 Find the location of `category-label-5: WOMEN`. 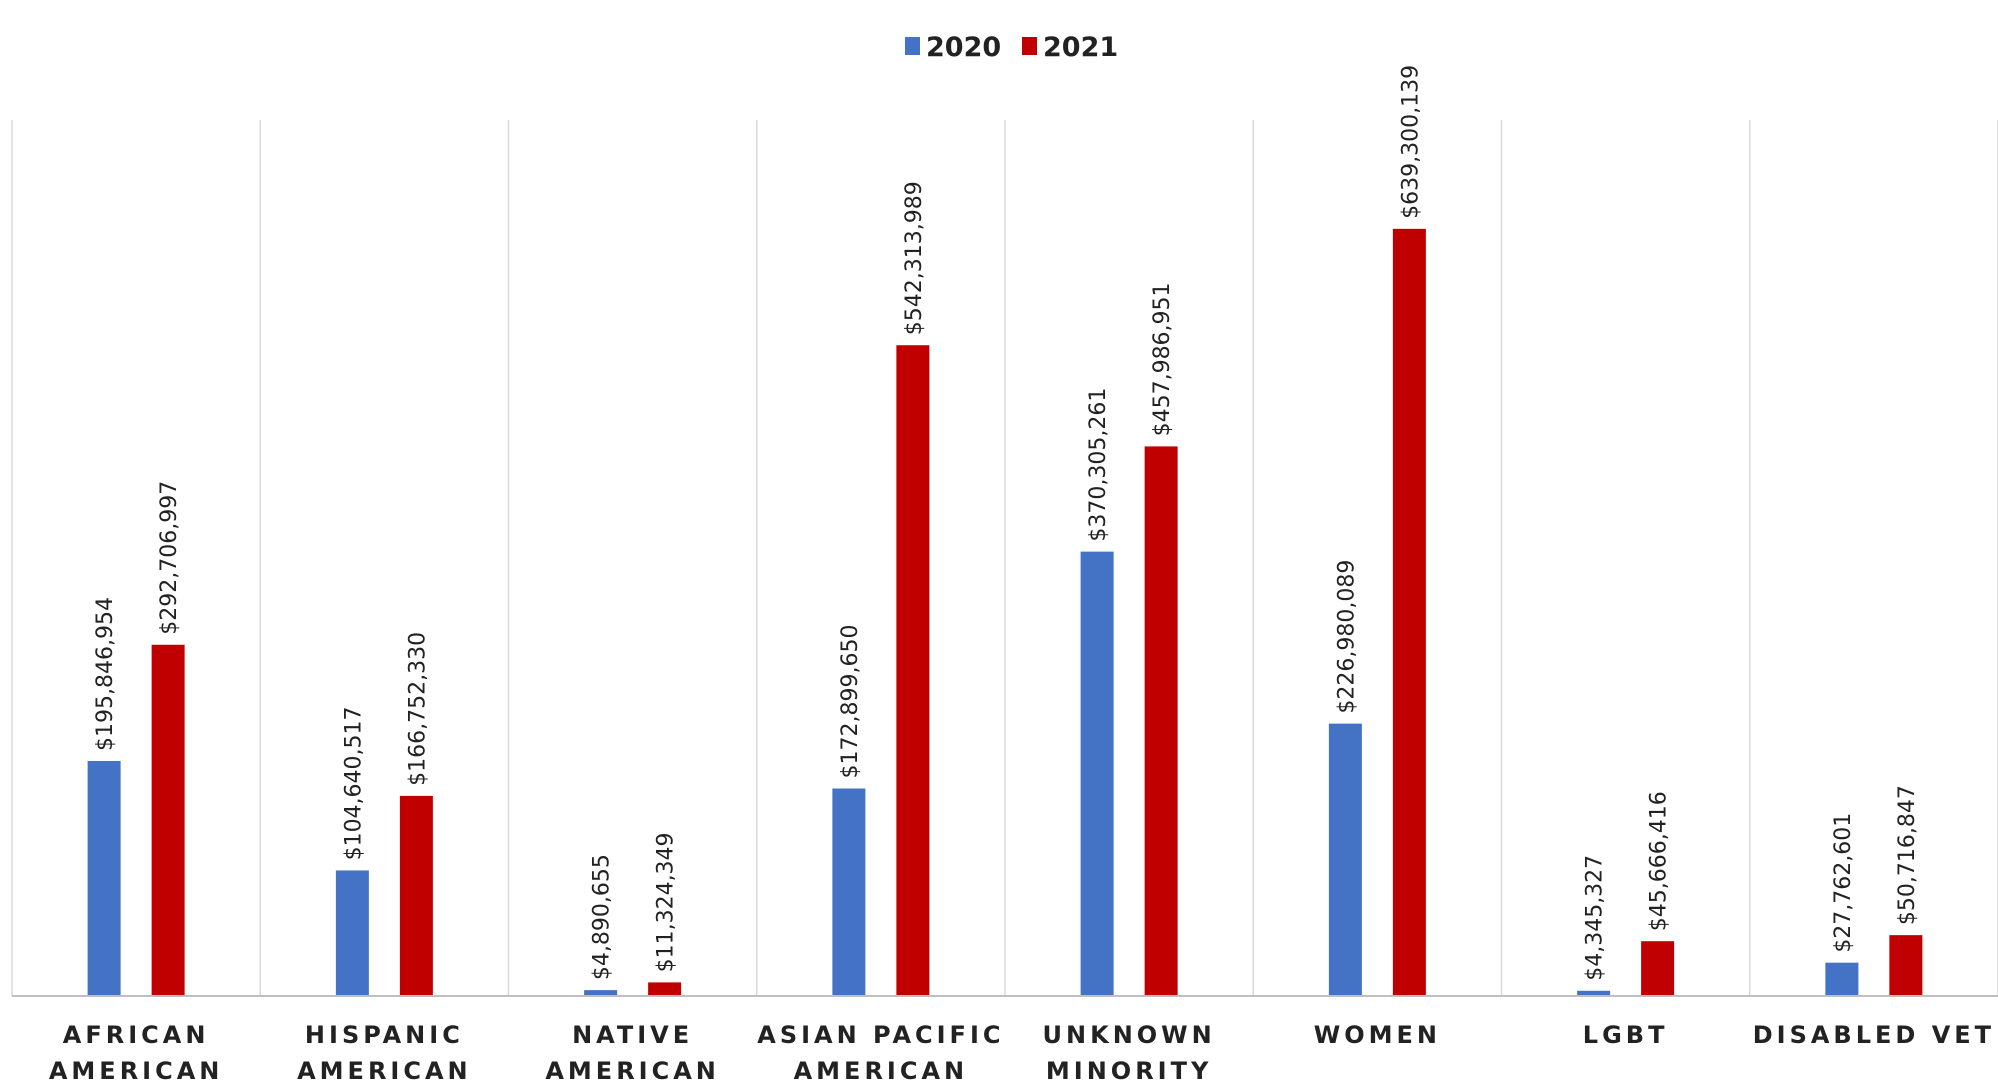

category-label-5: WOMEN is located at coordinates (1377, 1035).